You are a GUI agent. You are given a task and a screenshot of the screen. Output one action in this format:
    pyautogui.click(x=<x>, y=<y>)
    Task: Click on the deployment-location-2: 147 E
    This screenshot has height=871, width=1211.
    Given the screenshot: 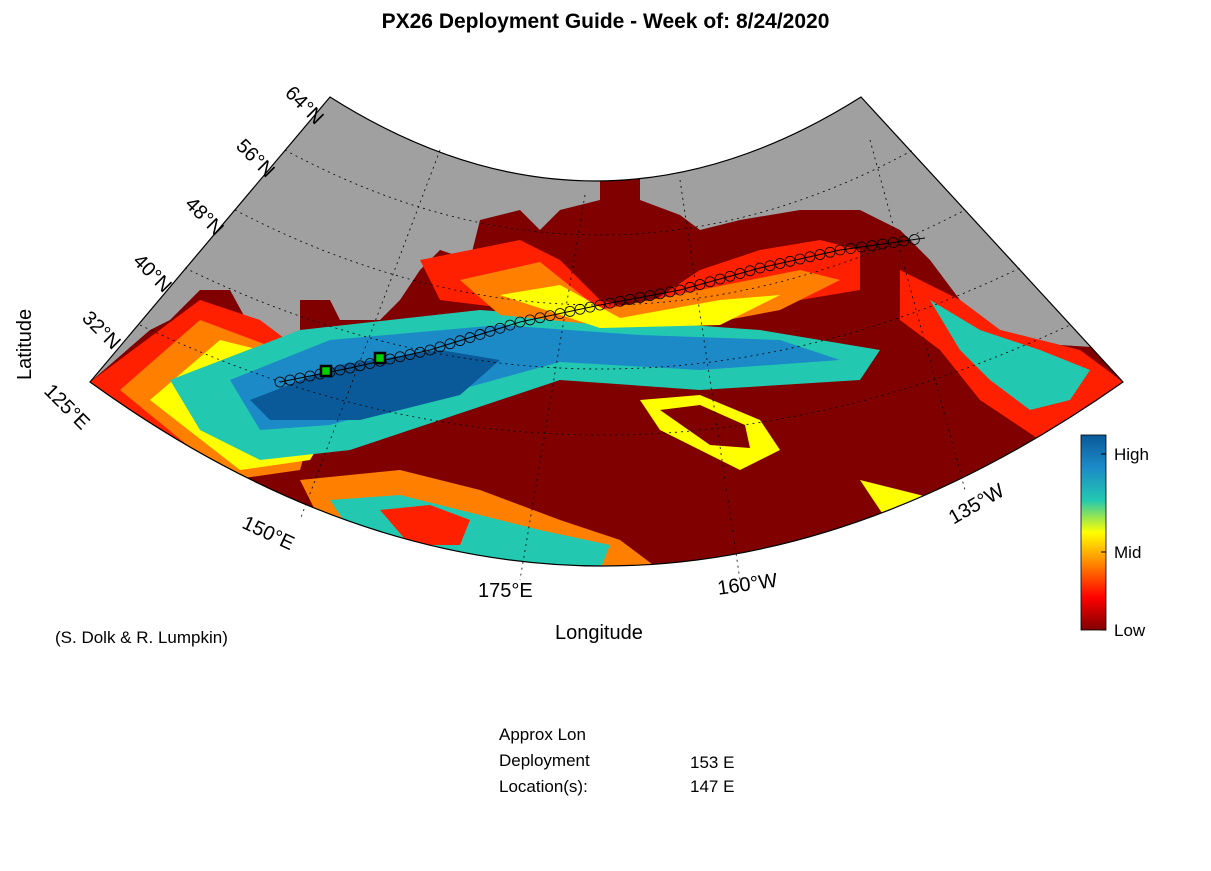 What is the action you would take?
    pyautogui.click(x=712, y=786)
    